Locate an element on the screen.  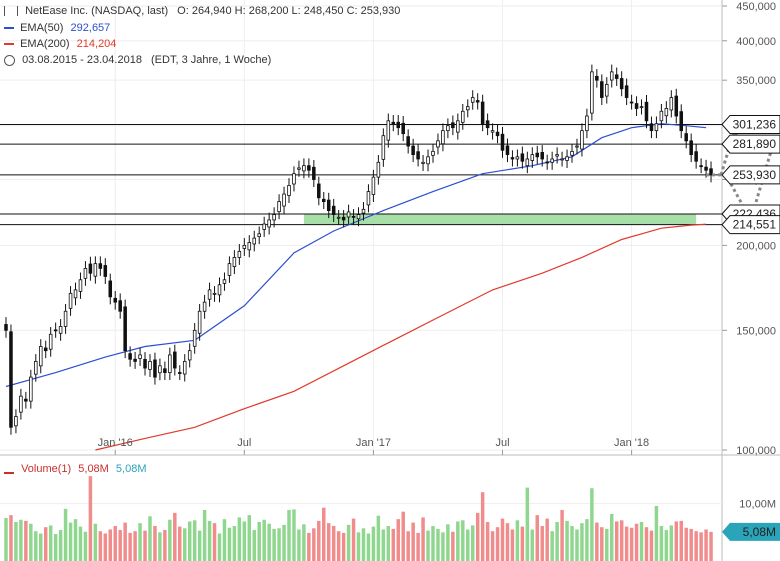
date-range-detail: (EDT, 3 Jahre, 1 Woche) is located at coordinates (211, 60).